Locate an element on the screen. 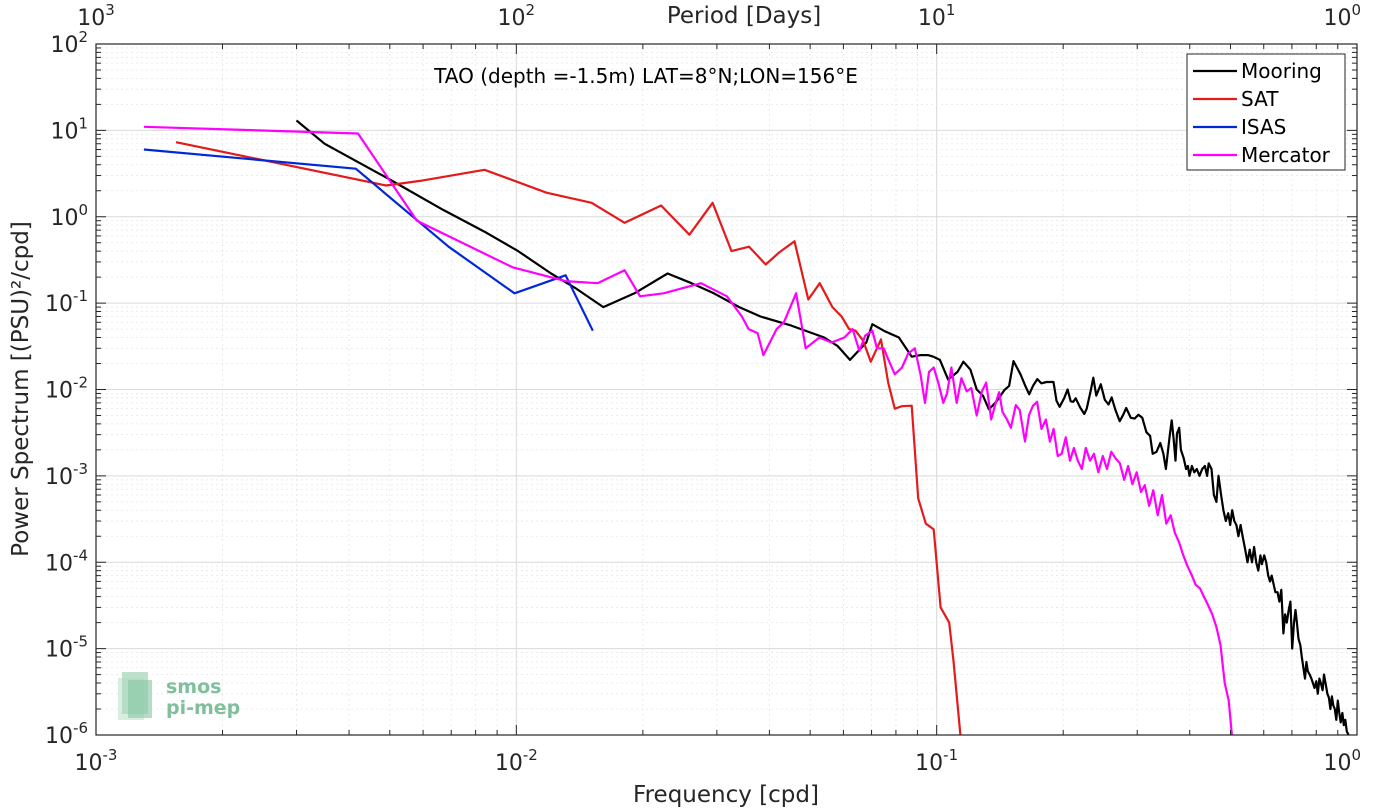  y-tick-label: 10⁻⁵ is located at coordinates (66, 648).